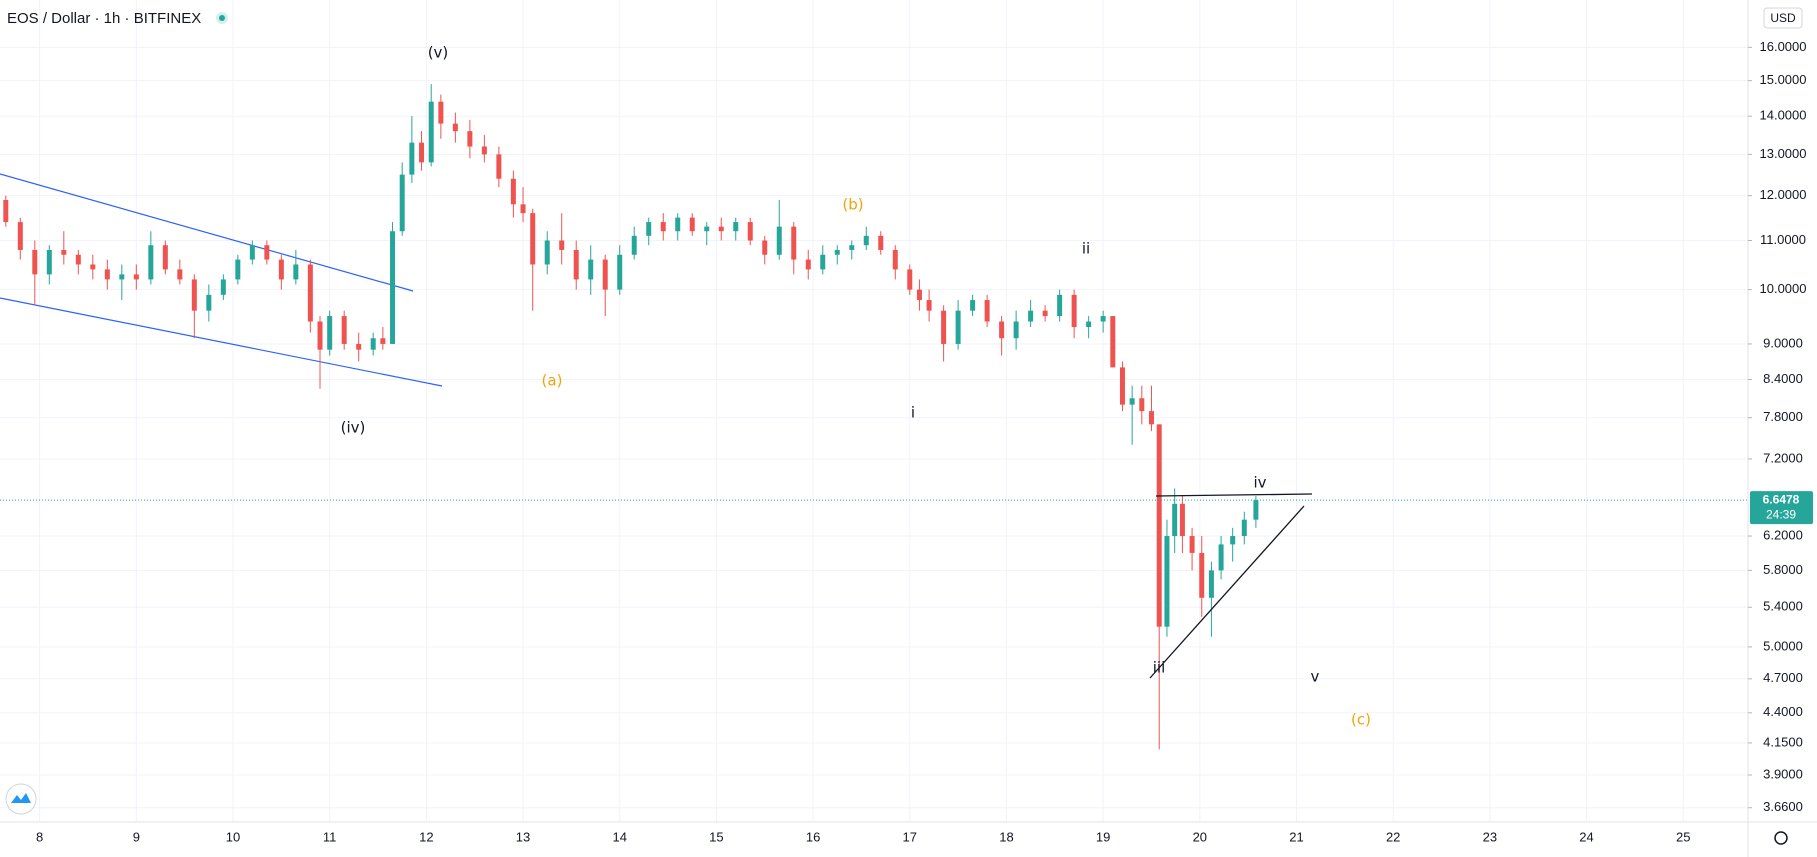  Describe the element at coordinates (222, 18) in the screenshot. I see `status-dot` at that location.